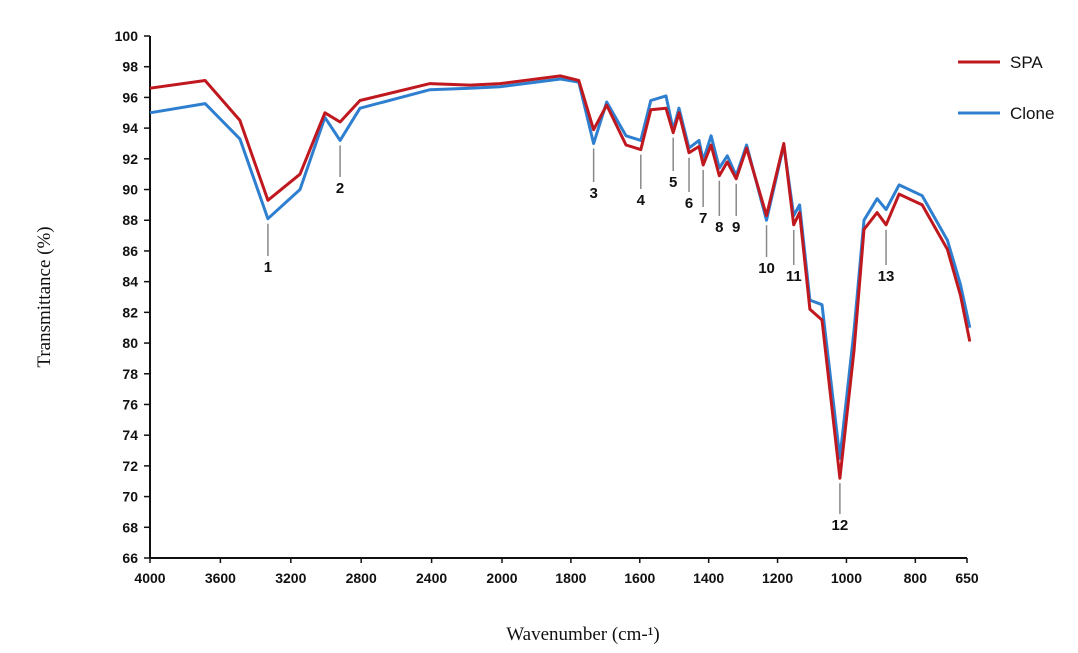 This screenshot has height=653, width=1078. Describe the element at coordinates (130, 497) in the screenshot. I see `y-tick-label: 70` at that location.